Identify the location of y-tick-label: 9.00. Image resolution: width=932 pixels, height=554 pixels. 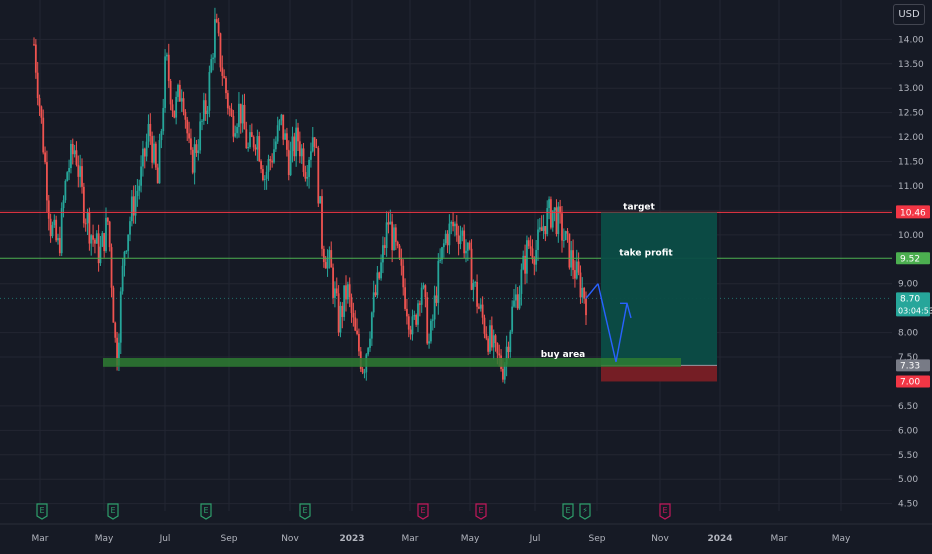
(908, 285).